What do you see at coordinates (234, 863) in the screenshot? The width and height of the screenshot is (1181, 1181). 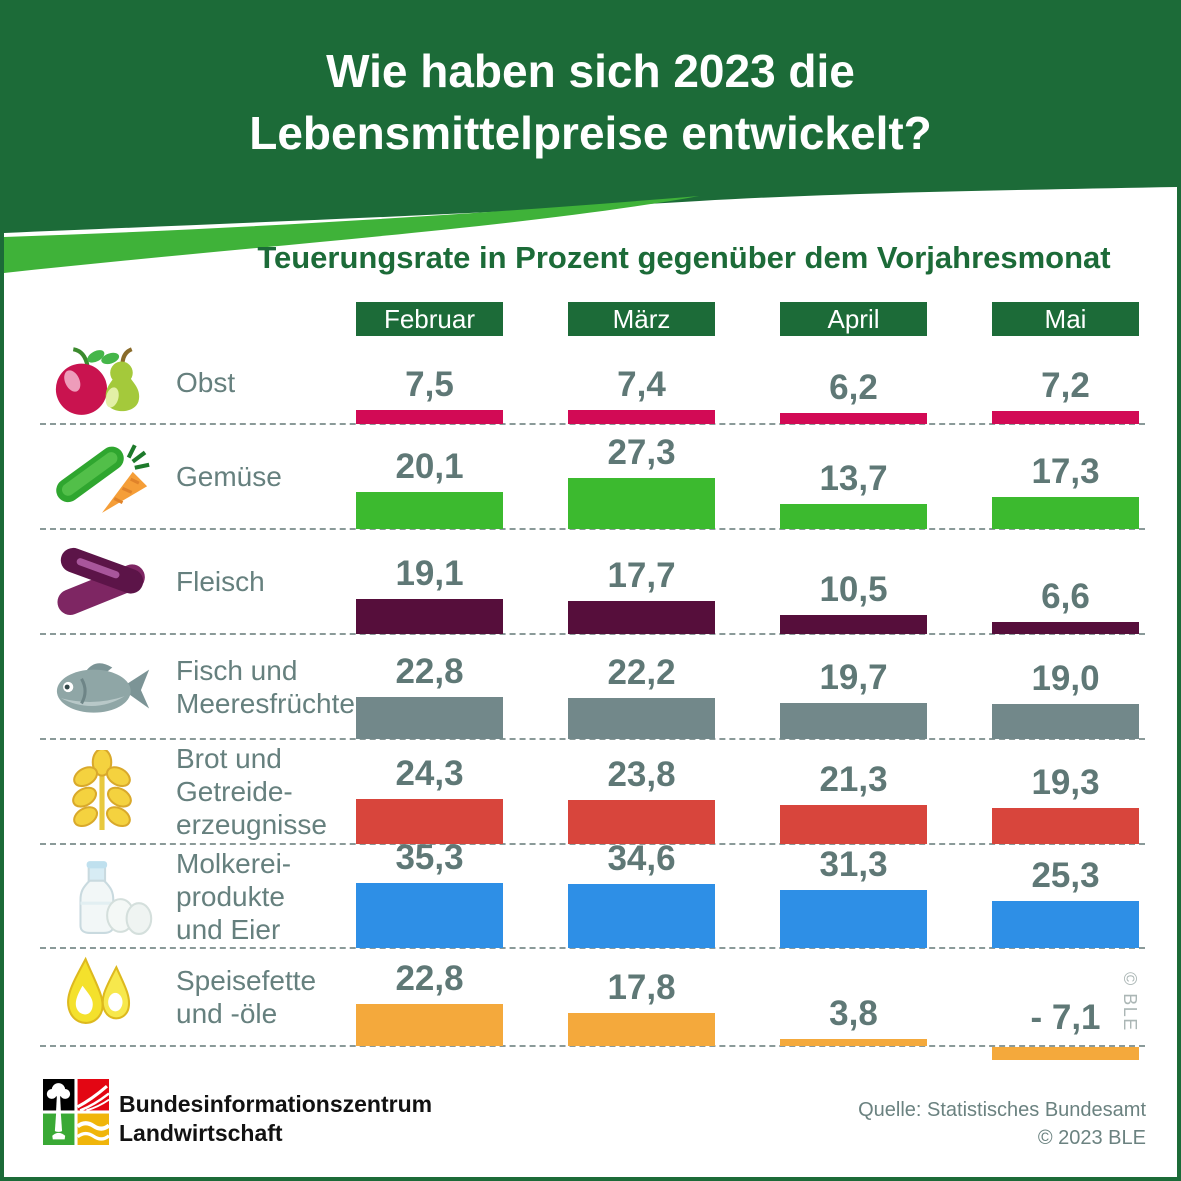 I see `row-label-line: Molkerei-` at bounding box center [234, 863].